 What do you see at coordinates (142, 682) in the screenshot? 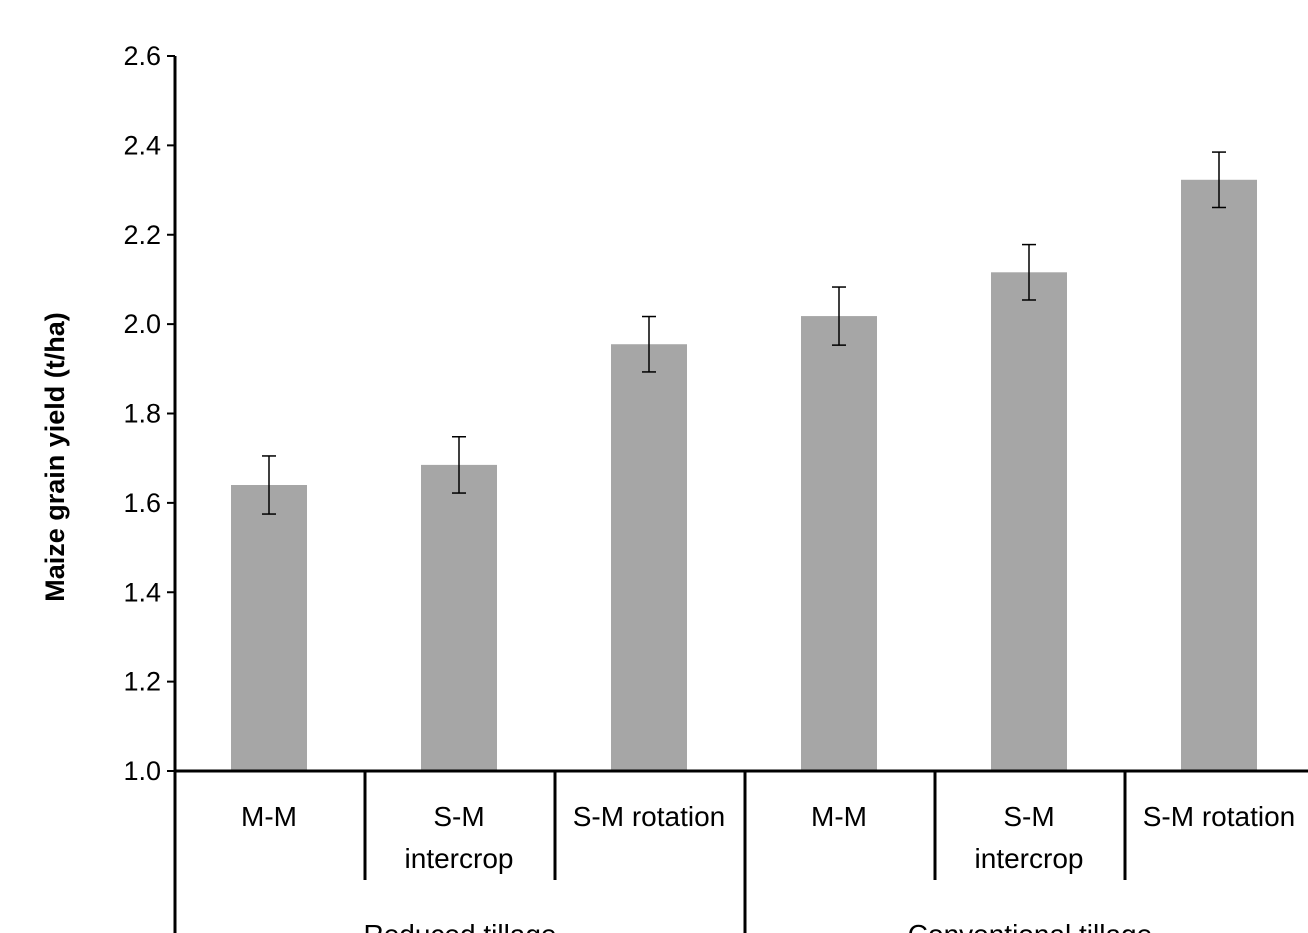
I see `y-tick-label: 1.2` at bounding box center [142, 682].